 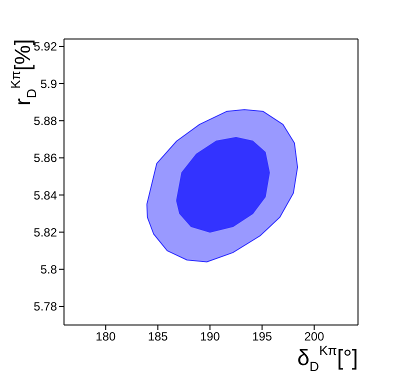 What do you see at coordinates (327, 358) in the screenshot?
I see `x-axis-title: δ$_{D}$$^{Kπ}$[°]` at bounding box center [327, 358].